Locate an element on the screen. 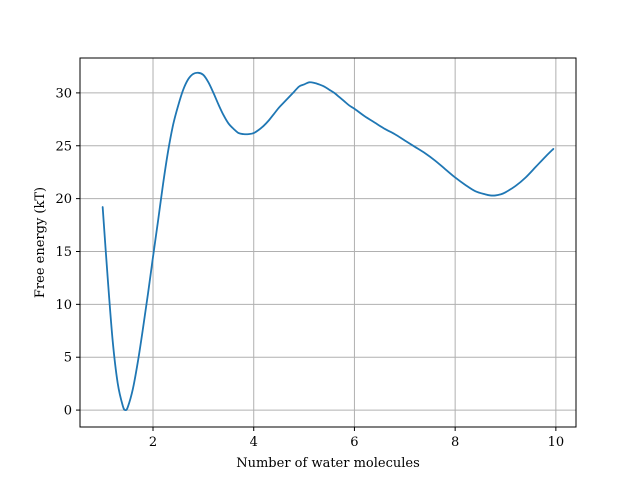  x-tick-label: 6 is located at coordinates (354, 442).